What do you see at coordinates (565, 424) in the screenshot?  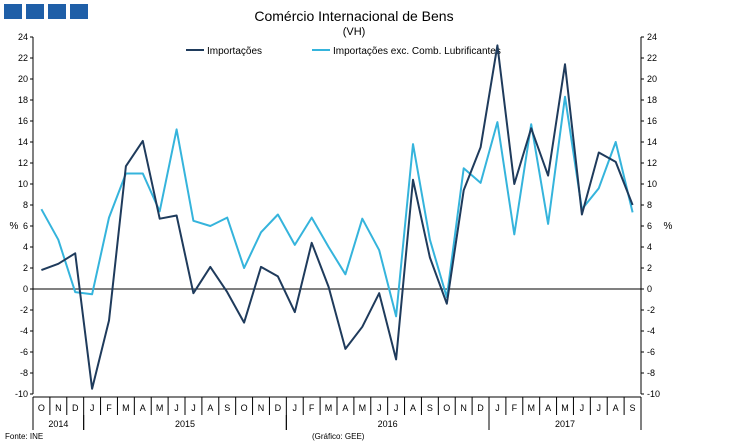 I see `x-year-label: 2017` at bounding box center [565, 424].